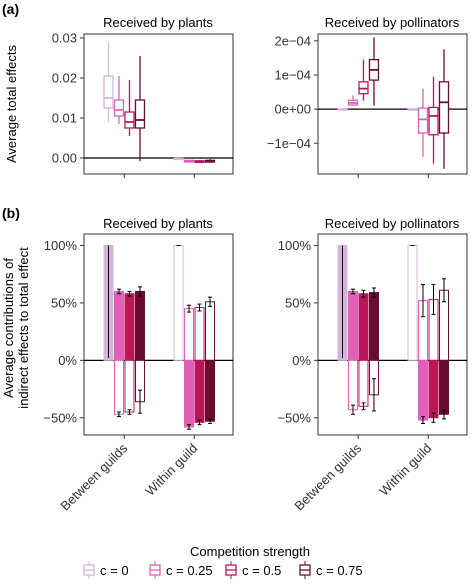 This screenshot has width=474, height=584. What do you see at coordinates (292, 74) in the screenshot?
I see `y-tick-label: 1e−04` at bounding box center [292, 74].